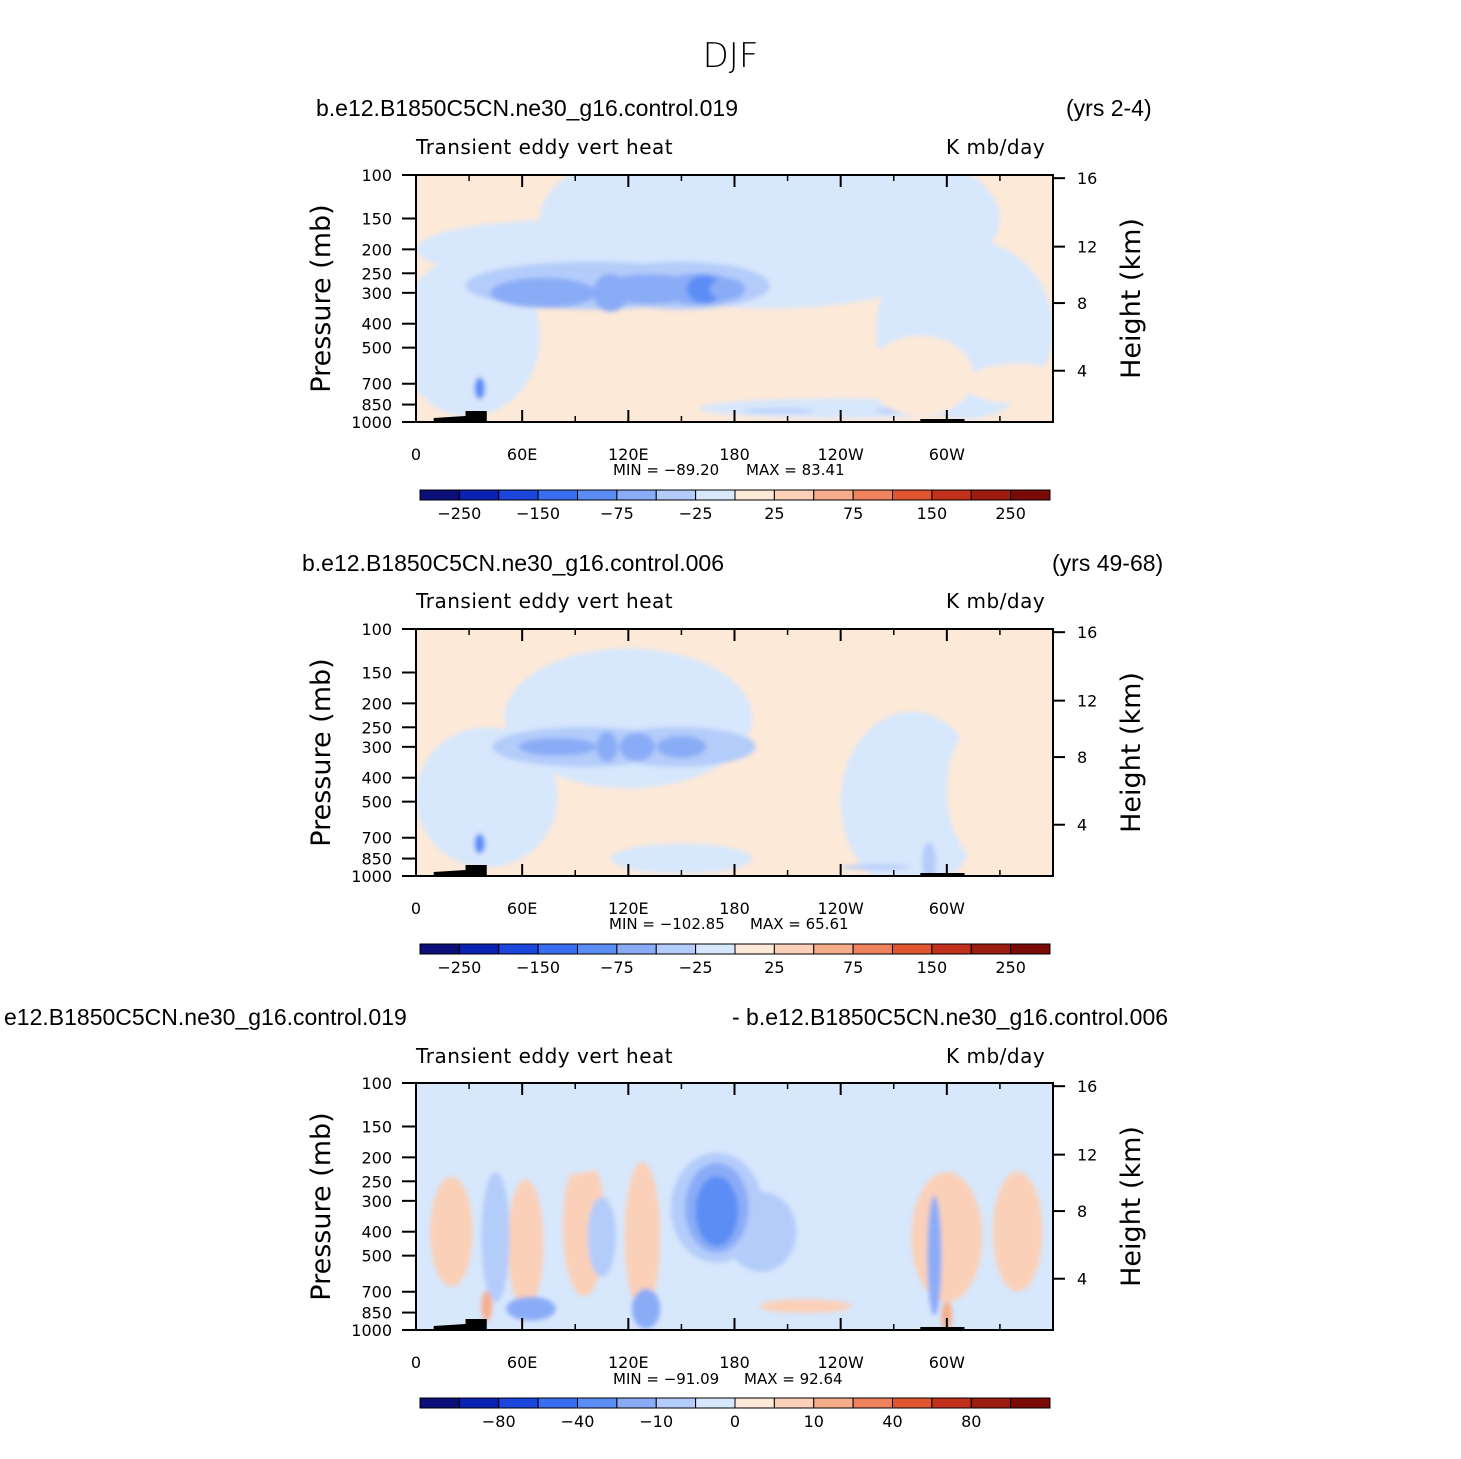  What do you see at coordinates (460, 1324) in the screenshot?
I see `panel3-topography` at bounding box center [460, 1324].